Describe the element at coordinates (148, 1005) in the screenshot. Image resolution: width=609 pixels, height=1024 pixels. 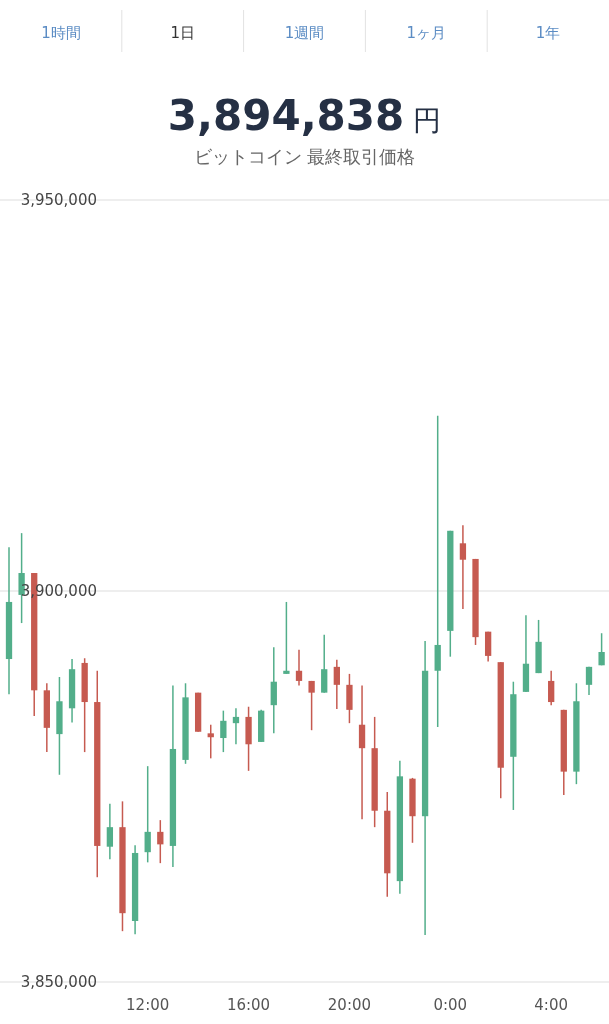
I see `x-tick-label: 12:00` at that location.